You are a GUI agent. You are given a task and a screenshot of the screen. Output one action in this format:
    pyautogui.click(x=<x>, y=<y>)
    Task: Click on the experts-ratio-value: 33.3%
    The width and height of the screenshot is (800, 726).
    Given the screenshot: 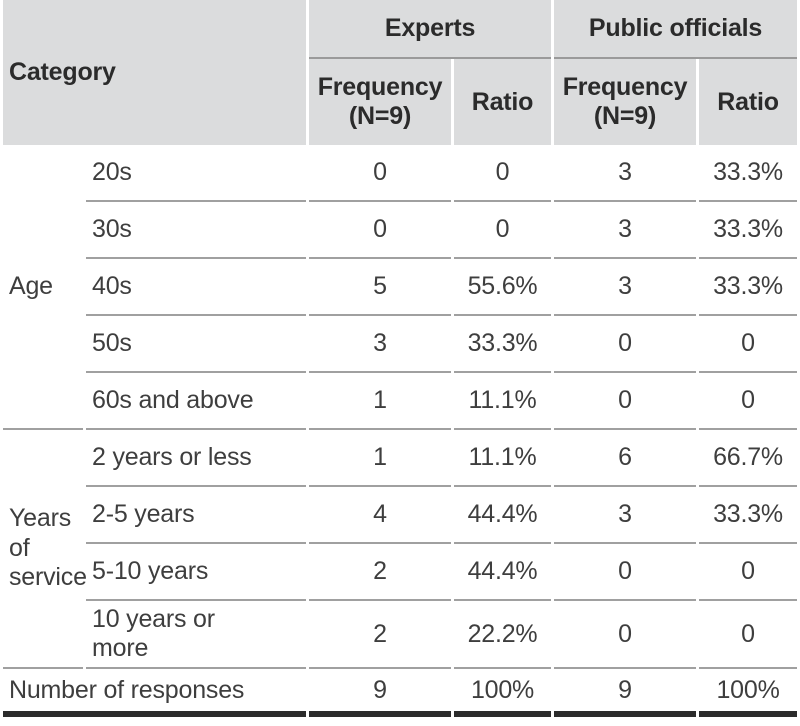 What is the action you would take?
    pyautogui.click(x=503, y=344)
    